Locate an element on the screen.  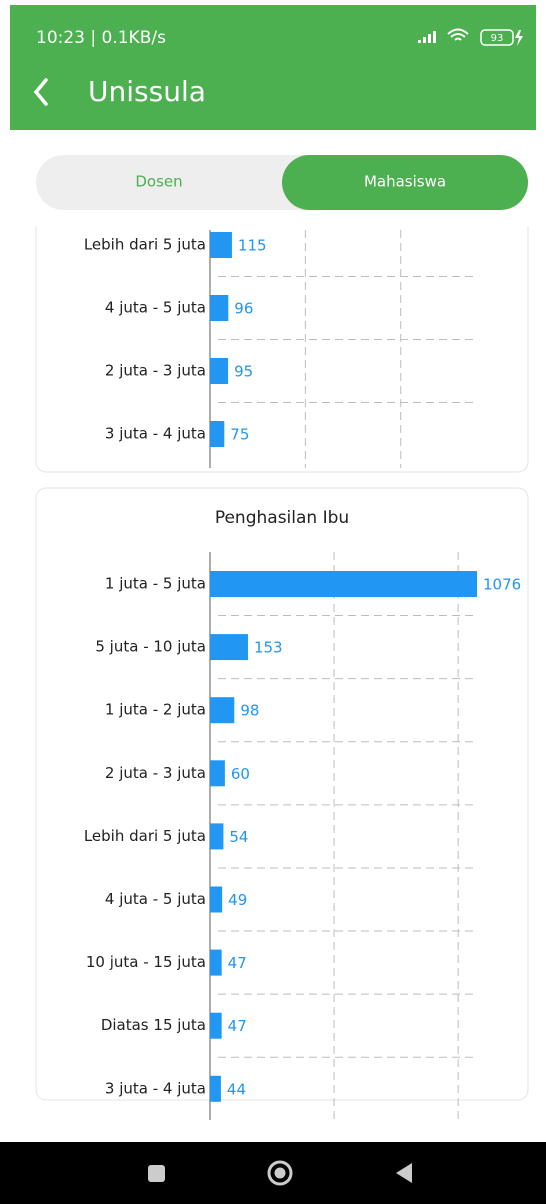
tab-selected is located at coordinates (405, 182).